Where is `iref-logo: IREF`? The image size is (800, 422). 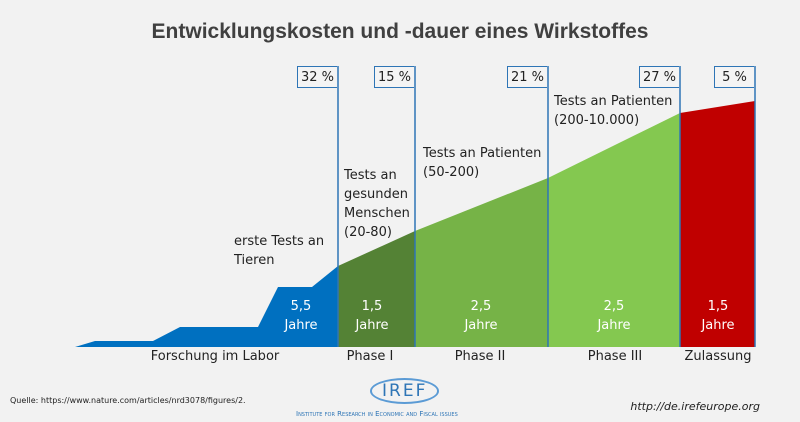 iref-logo: IREF is located at coordinates (405, 391).